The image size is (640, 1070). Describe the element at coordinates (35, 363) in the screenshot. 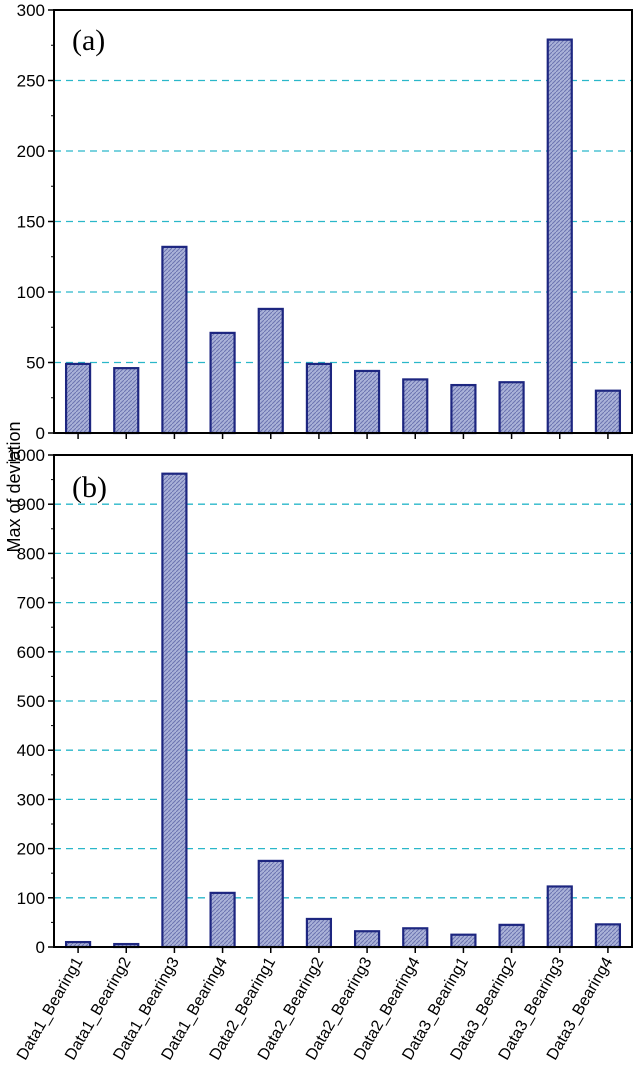

I see `y-tick-label: 50` at that location.